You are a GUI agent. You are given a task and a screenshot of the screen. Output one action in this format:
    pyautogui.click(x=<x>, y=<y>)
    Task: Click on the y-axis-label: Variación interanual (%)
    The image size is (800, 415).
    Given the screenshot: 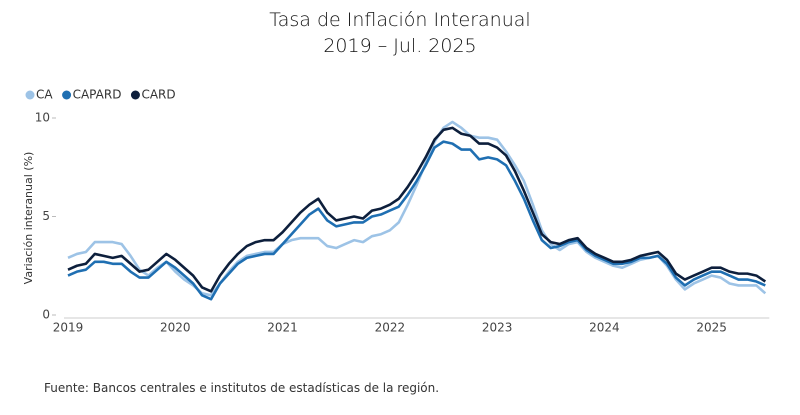 What is the action you would take?
    pyautogui.click(x=28, y=218)
    